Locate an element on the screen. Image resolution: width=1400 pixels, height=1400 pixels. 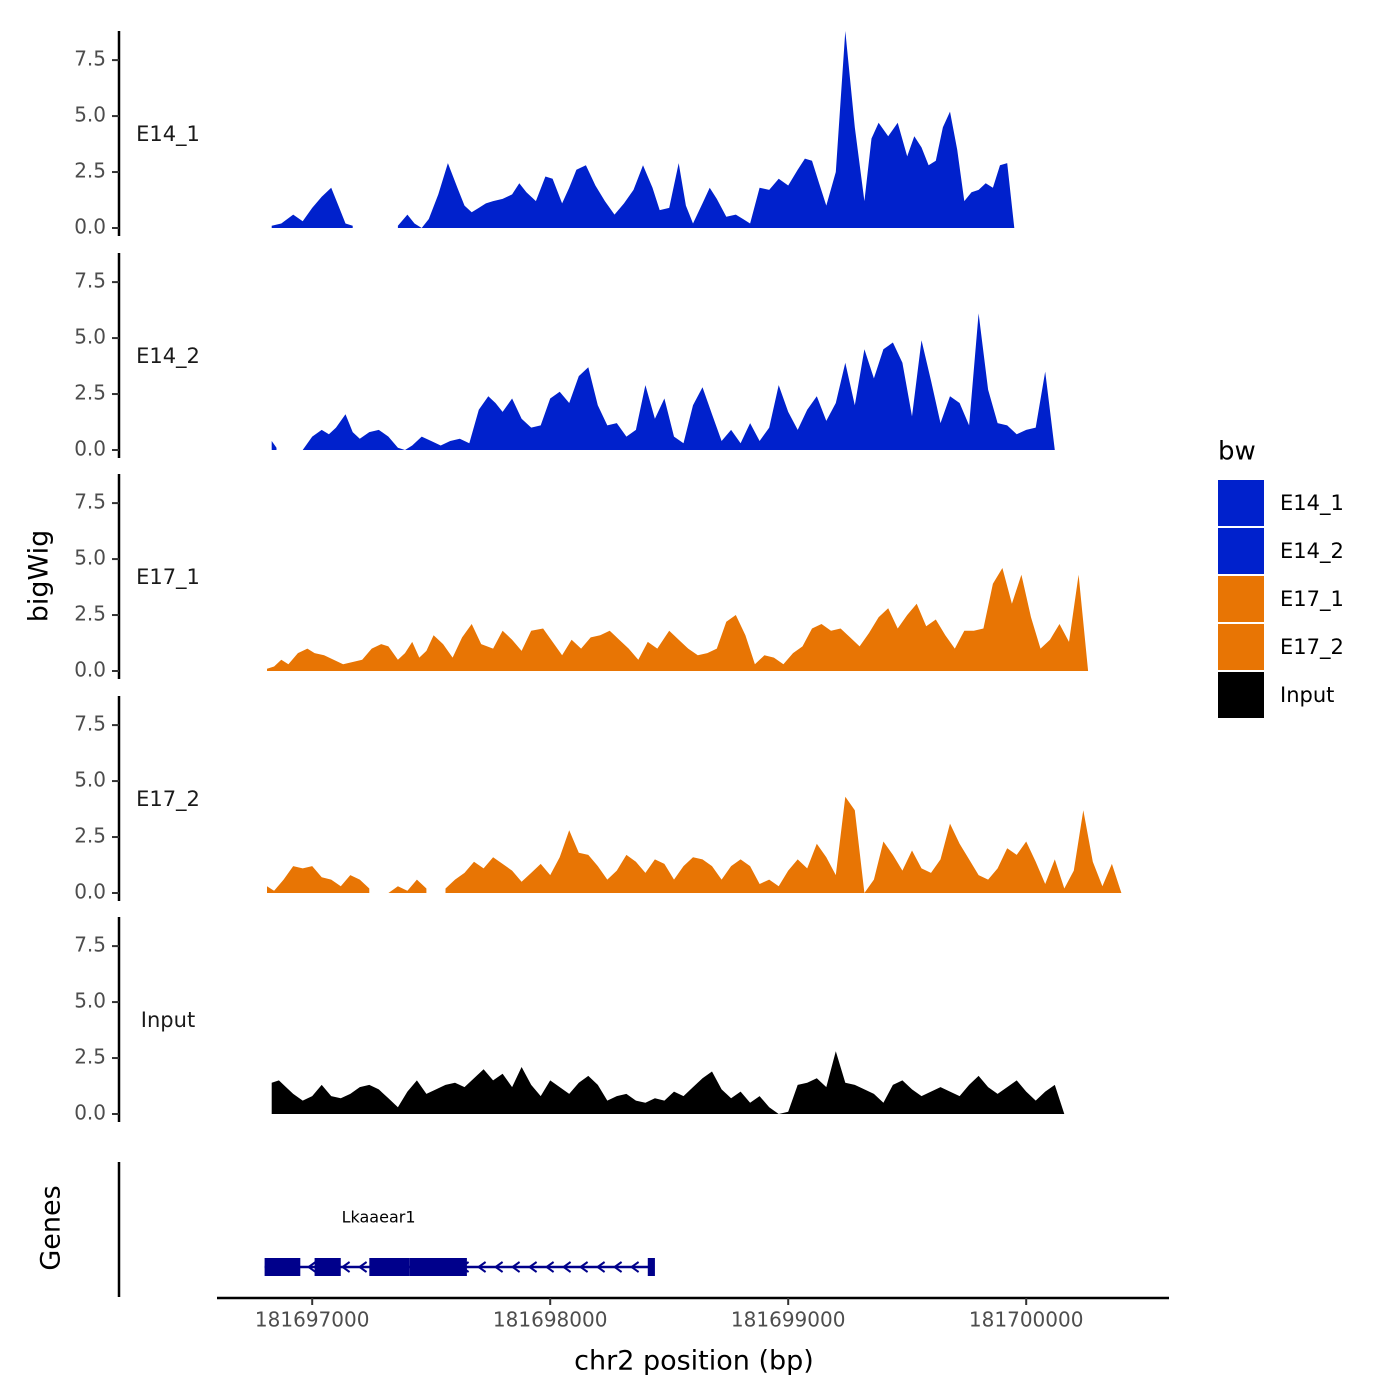
panel-label-e14_1: E14_1 is located at coordinates (168, 134).